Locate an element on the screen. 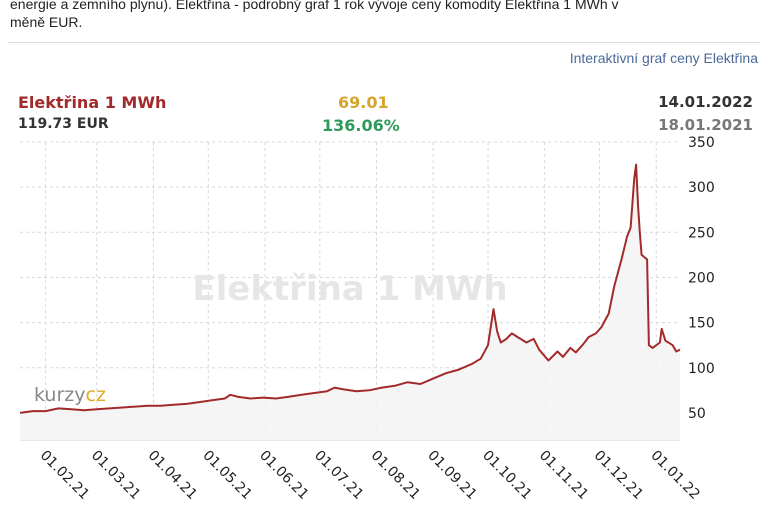 Image resolution: width=767 pixels, height=512 pixels. x-tick-label: 01.05.21 is located at coordinates (226, 475).